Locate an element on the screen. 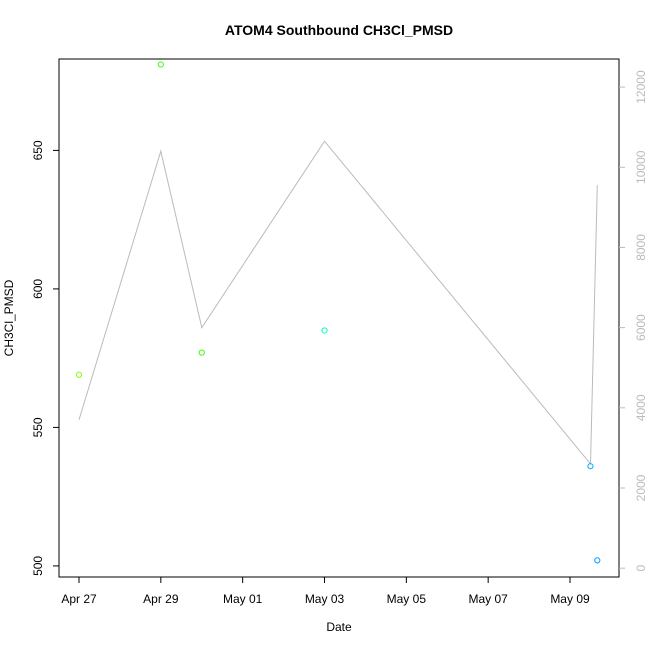 Image resolution: width=650 pixels, height=650 pixels. x-tick-label: May 03 is located at coordinates (325, 599).